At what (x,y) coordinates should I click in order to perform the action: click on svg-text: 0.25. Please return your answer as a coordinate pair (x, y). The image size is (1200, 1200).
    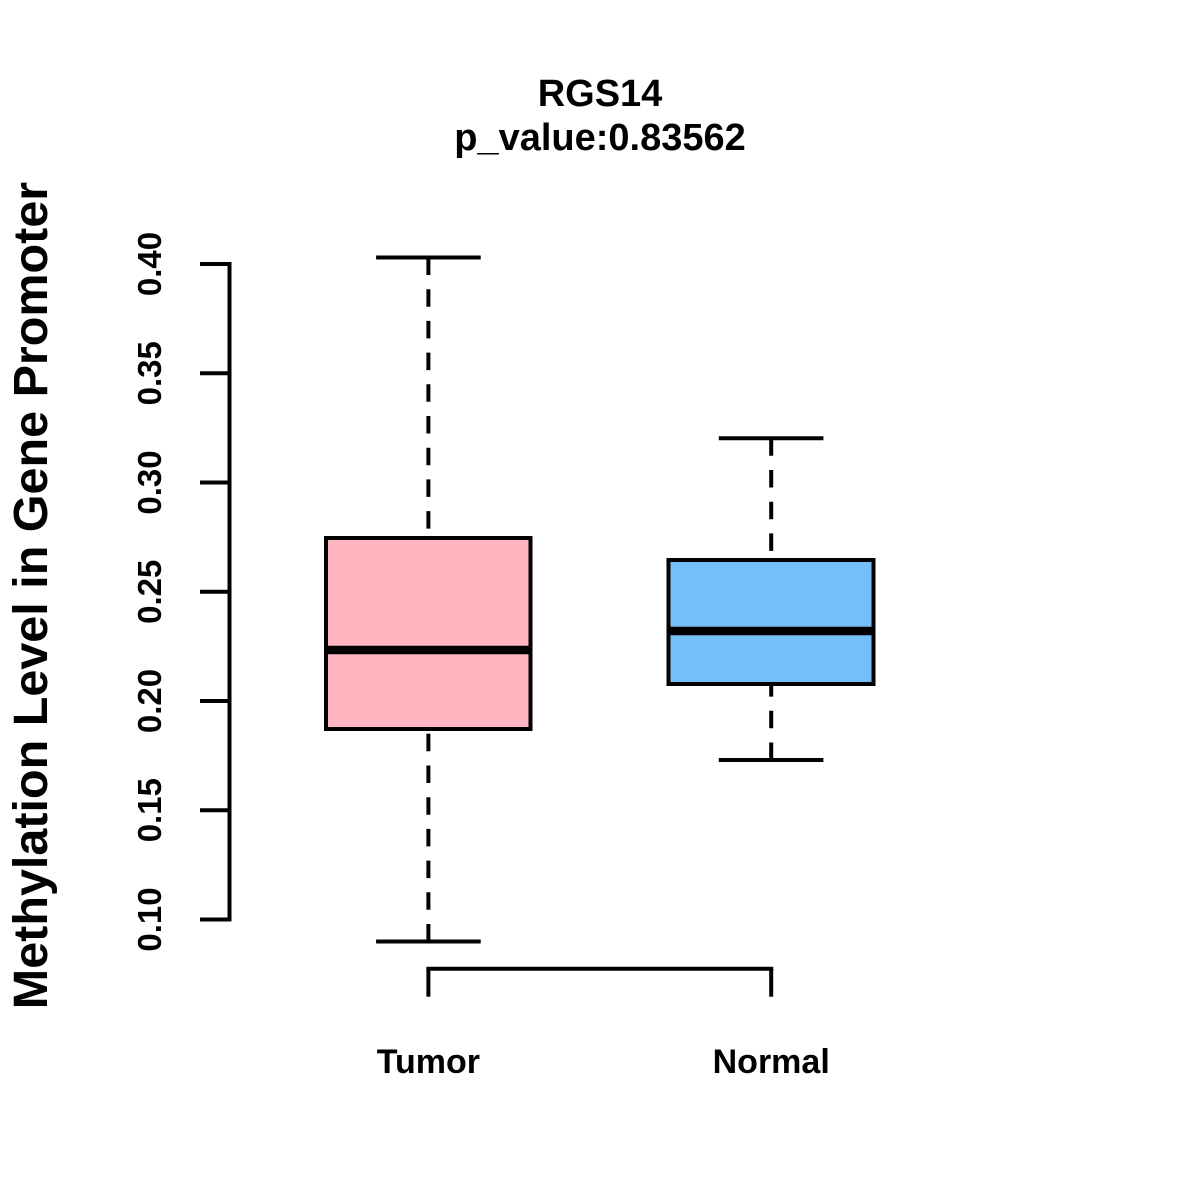
    Looking at the image, I should click on (149, 592).